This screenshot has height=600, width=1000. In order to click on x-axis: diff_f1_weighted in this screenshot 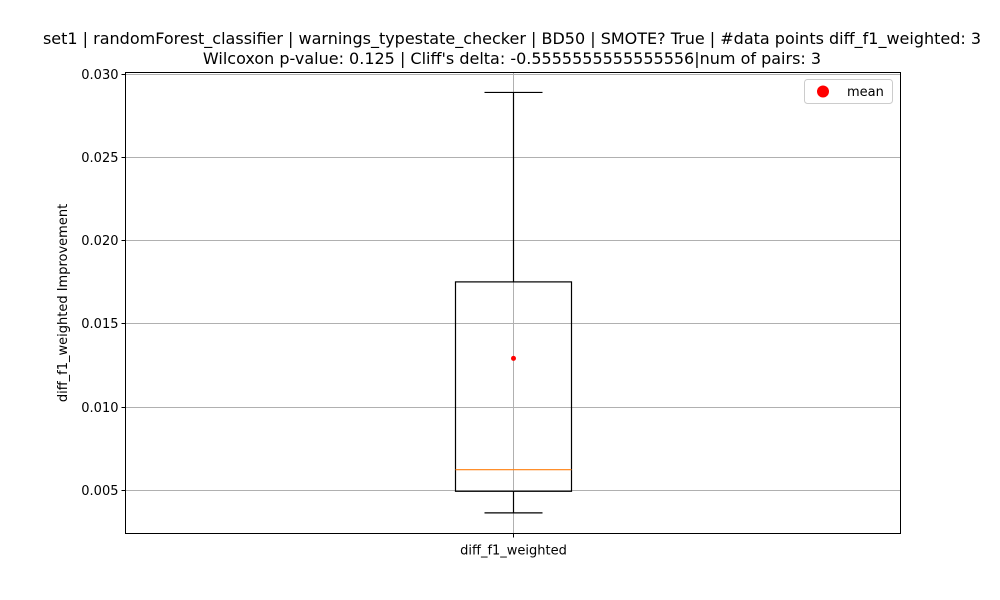, I will do `click(513, 546)`.